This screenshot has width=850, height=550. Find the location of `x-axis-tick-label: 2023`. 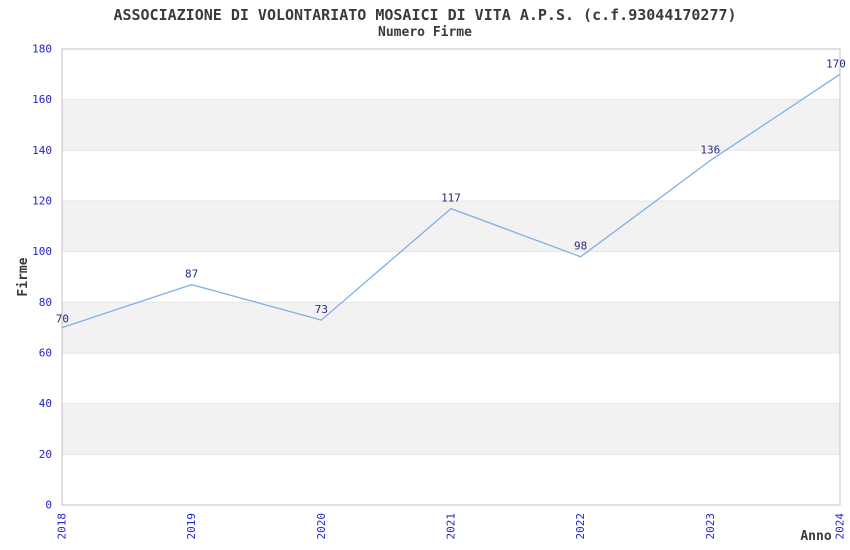

x-axis-tick-label: 2023 is located at coordinates (710, 526).